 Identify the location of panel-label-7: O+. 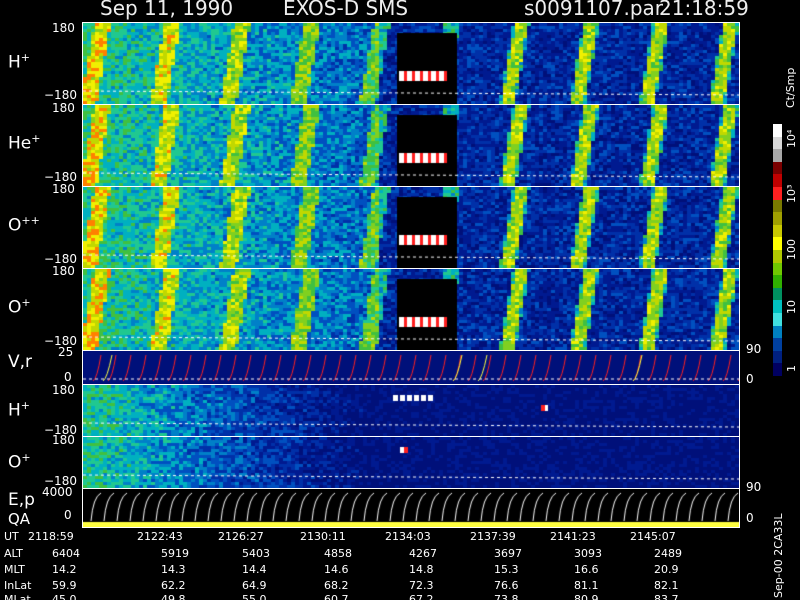
(19, 462).